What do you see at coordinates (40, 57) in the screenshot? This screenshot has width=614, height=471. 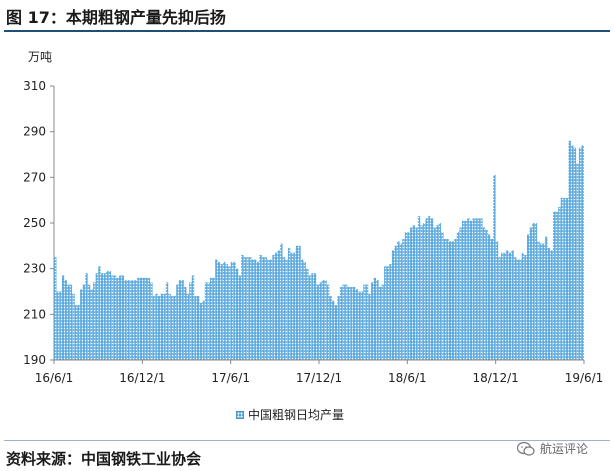 I see `y-axis-unit-label: 万吨` at bounding box center [40, 57].